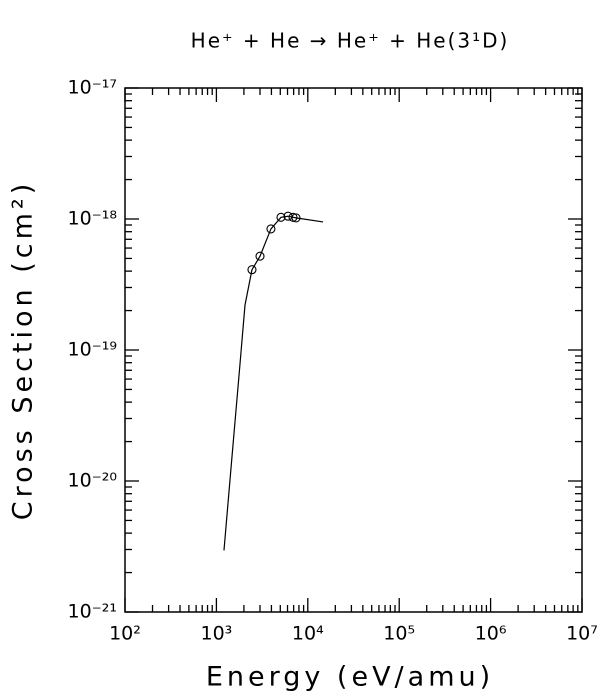  What do you see at coordinates (350, 41) in the screenshot?
I see `chart-title: He⁺ + He → He⁺ + He(3¹D)` at bounding box center [350, 41].